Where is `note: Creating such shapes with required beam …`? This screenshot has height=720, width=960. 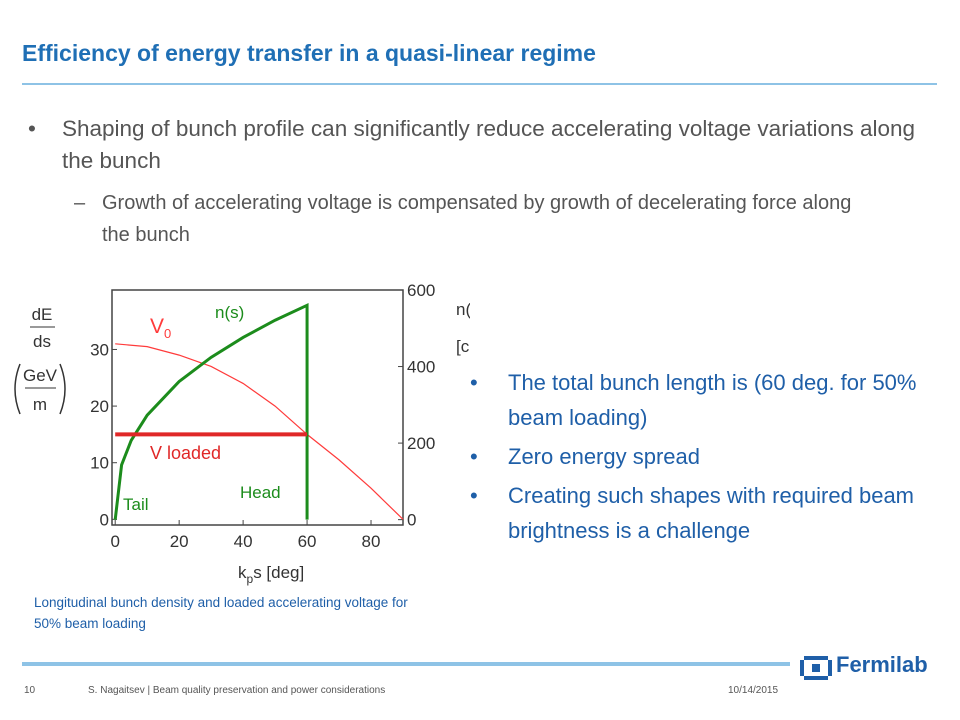 note: Creating such shapes with required beam … is located at coordinates (693, 513).